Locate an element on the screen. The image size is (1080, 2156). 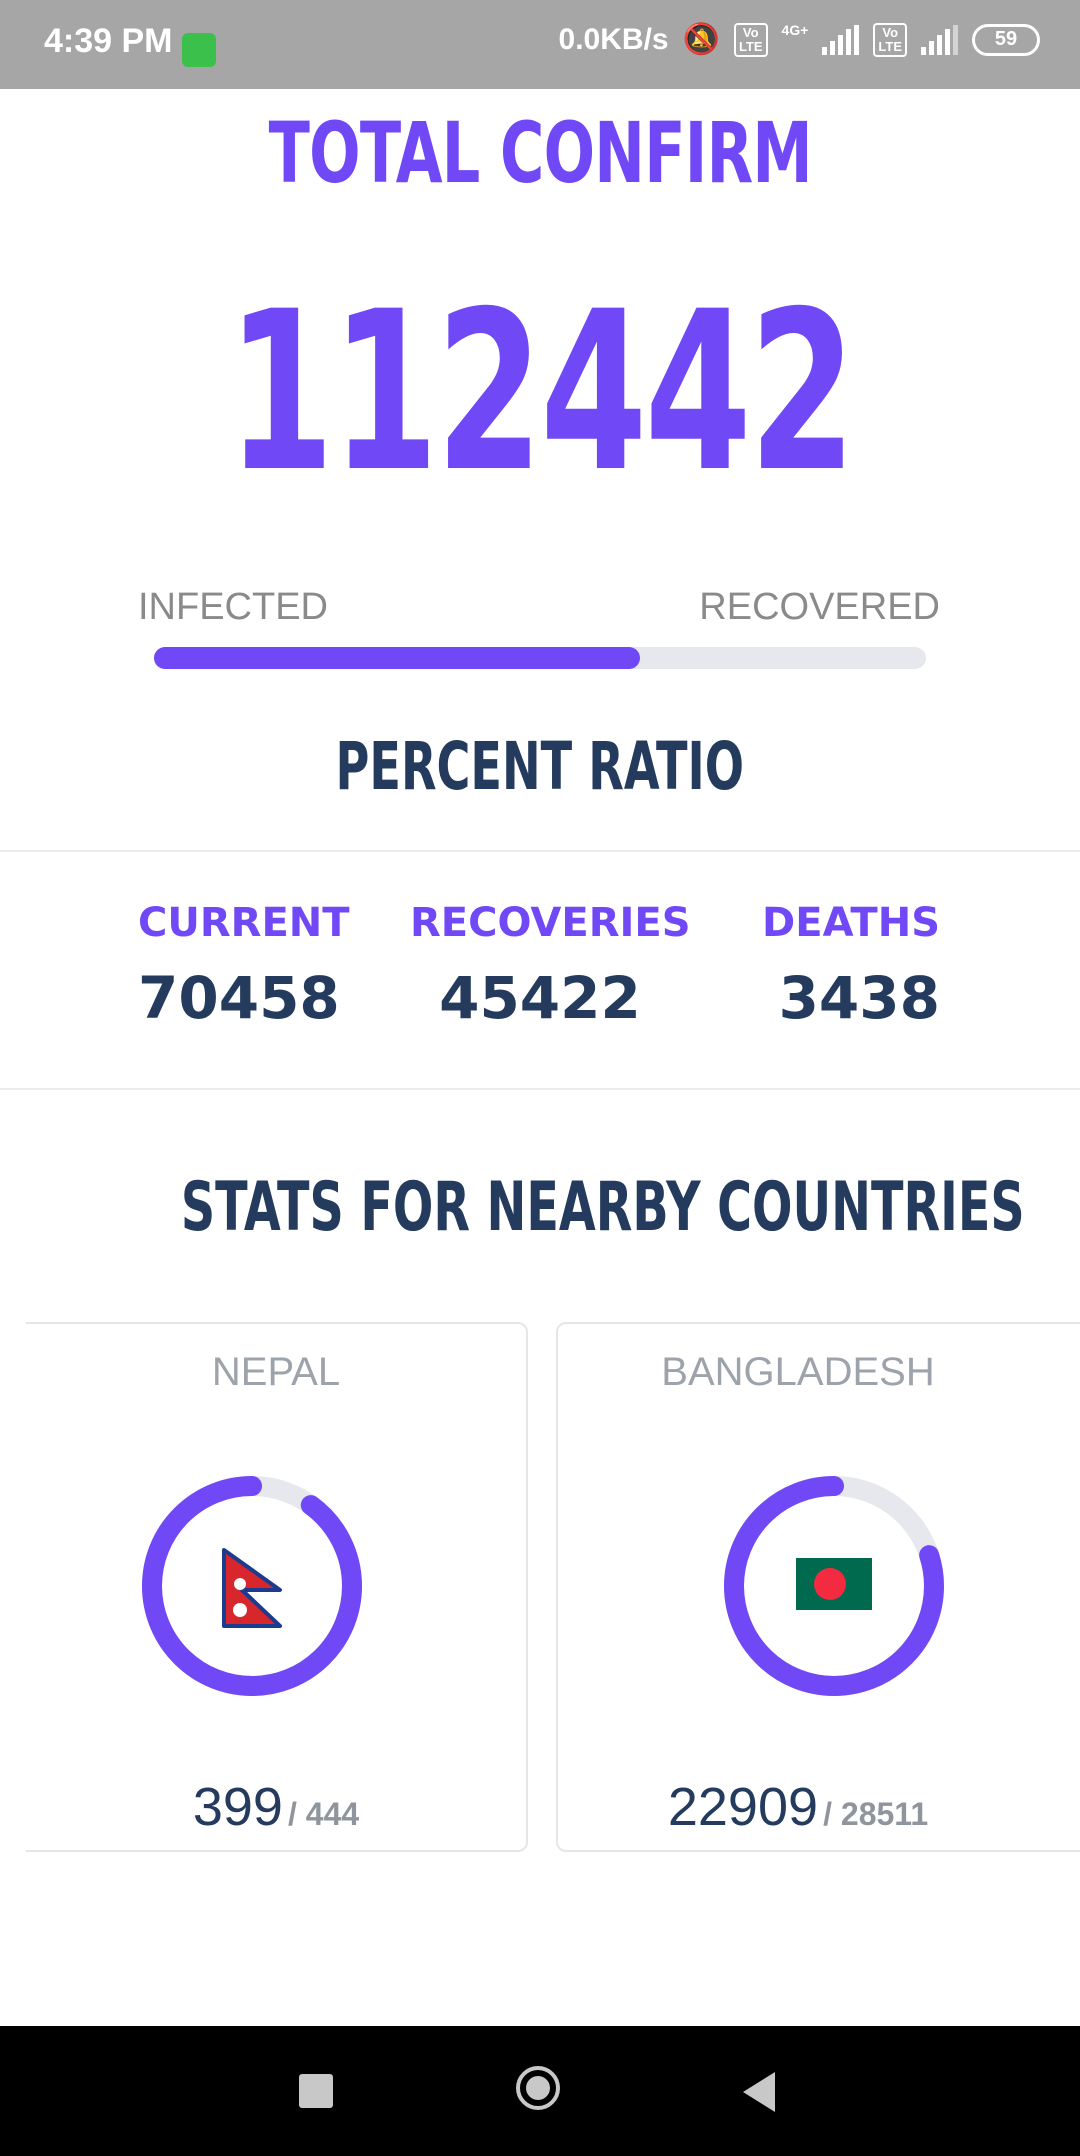
total-confirm-title-text: TOTAL CONFIRM is located at coordinates (540, 153).